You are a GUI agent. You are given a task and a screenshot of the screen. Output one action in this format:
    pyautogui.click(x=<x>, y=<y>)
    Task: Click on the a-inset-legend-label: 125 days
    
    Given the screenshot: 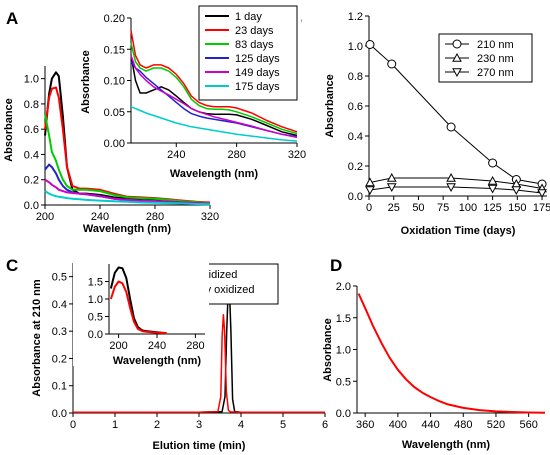 What is the action you would take?
    pyautogui.click(x=257, y=59)
    